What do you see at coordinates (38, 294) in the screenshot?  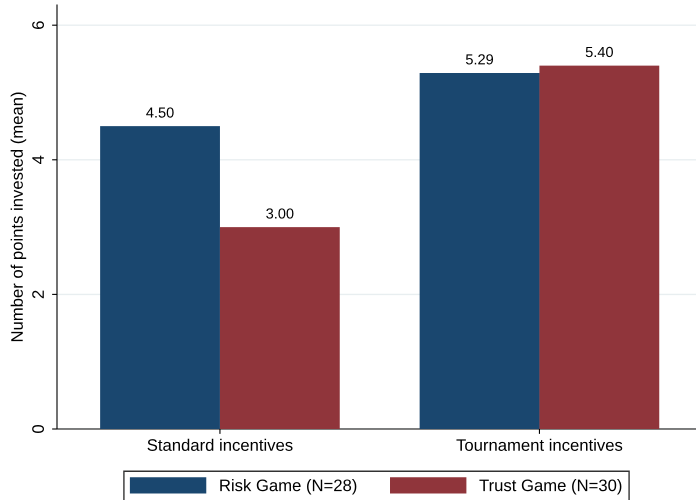 I see `y-tick-label: 2` at bounding box center [38, 294].